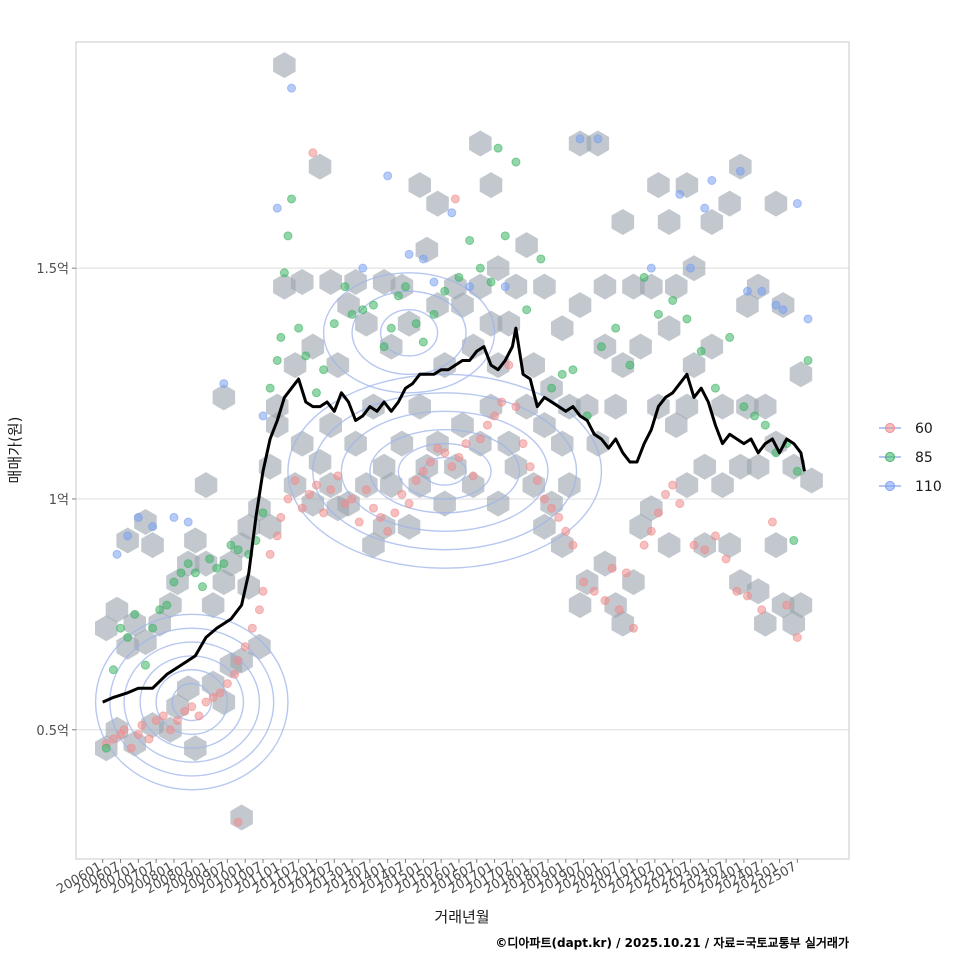 Image resolution: width=960 pixels, height=960 pixels. Describe the element at coordinates (924, 429) in the screenshot. I see `legend-label-60: 60` at that location.